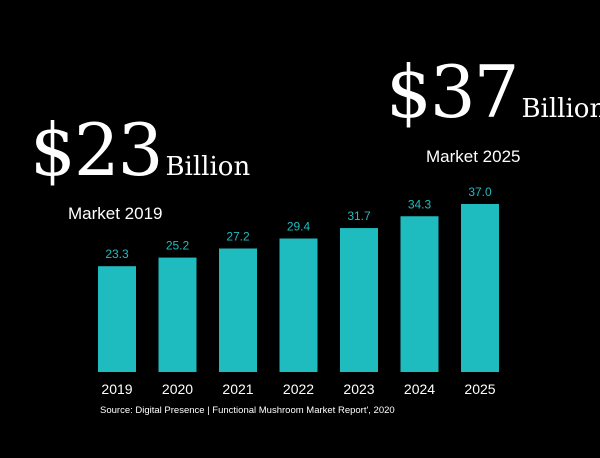 This screenshot has height=458, width=600. What do you see at coordinates (479, 389) in the screenshot?
I see `tick-label-2025: 2025` at bounding box center [479, 389].